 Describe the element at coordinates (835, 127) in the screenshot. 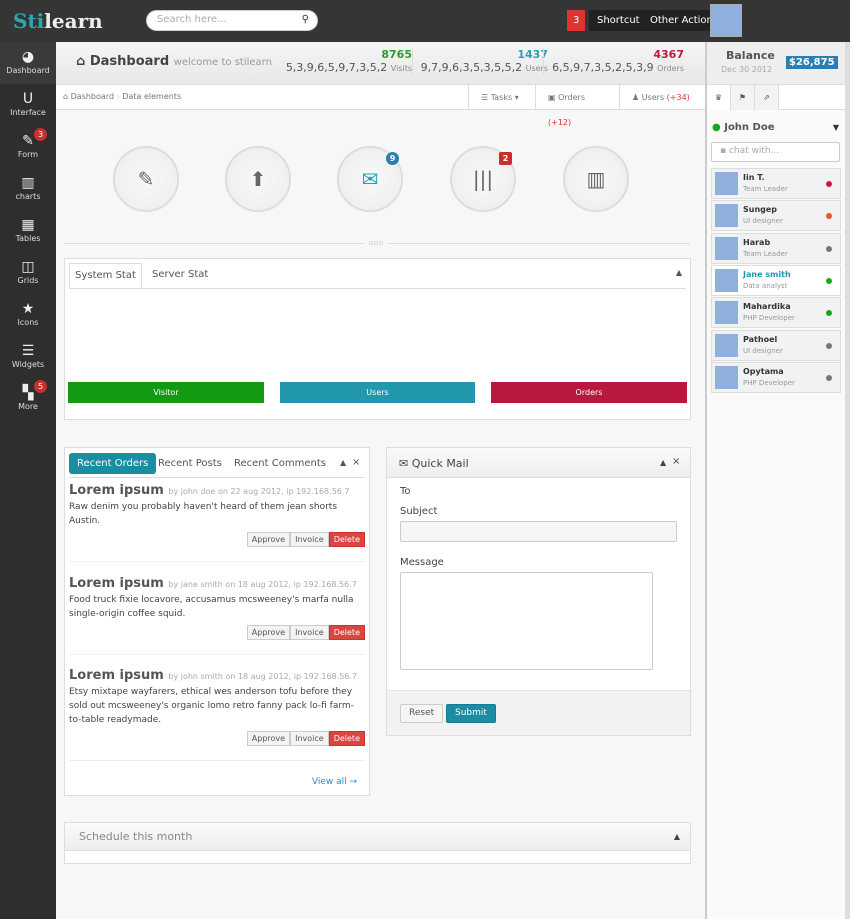

I see `chevron-down-icon: ▼` at that location.